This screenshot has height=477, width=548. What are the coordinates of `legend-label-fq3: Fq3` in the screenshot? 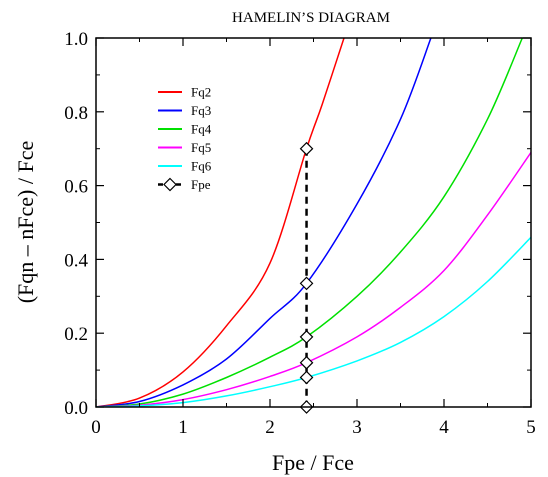 It's located at (201, 110).